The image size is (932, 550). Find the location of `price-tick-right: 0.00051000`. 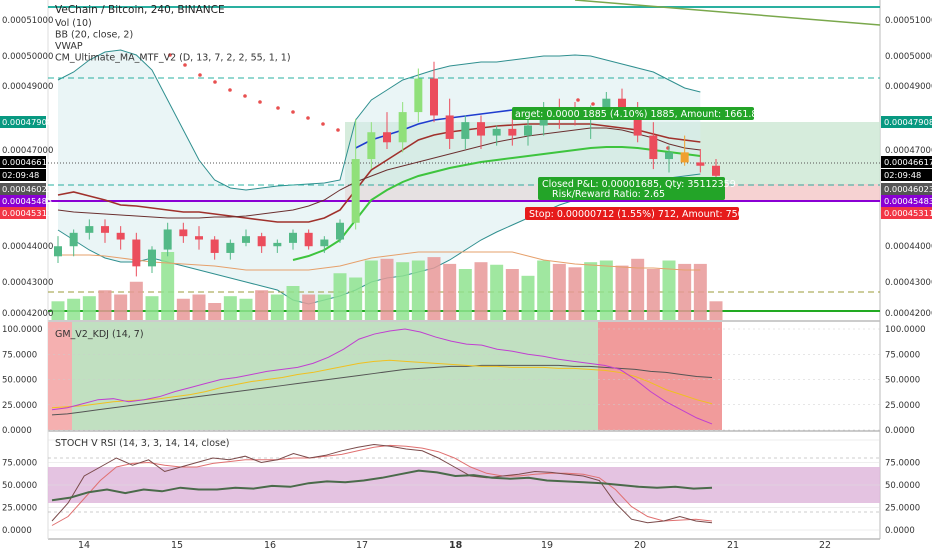

price-tick-right: 0.00051000 is located at coordinates (908, 21).